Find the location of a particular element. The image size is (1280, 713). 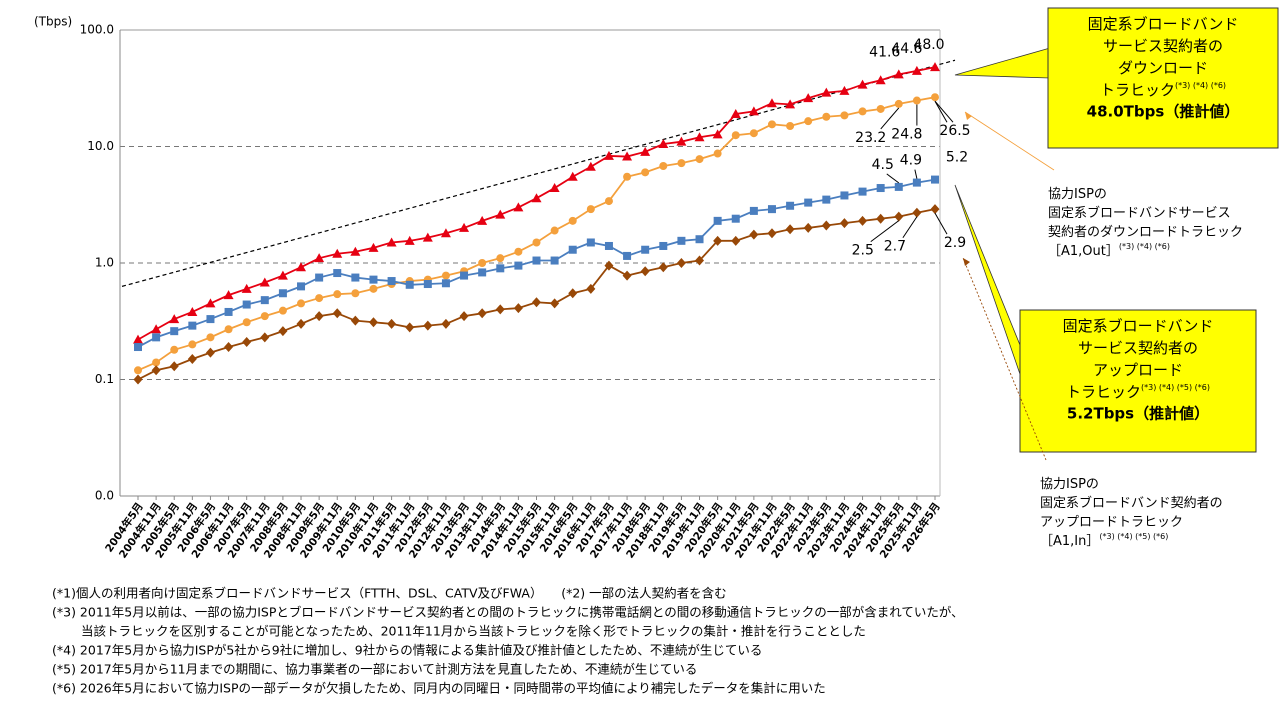

callout-text: アップロード is located at coordinates (1138, 370).